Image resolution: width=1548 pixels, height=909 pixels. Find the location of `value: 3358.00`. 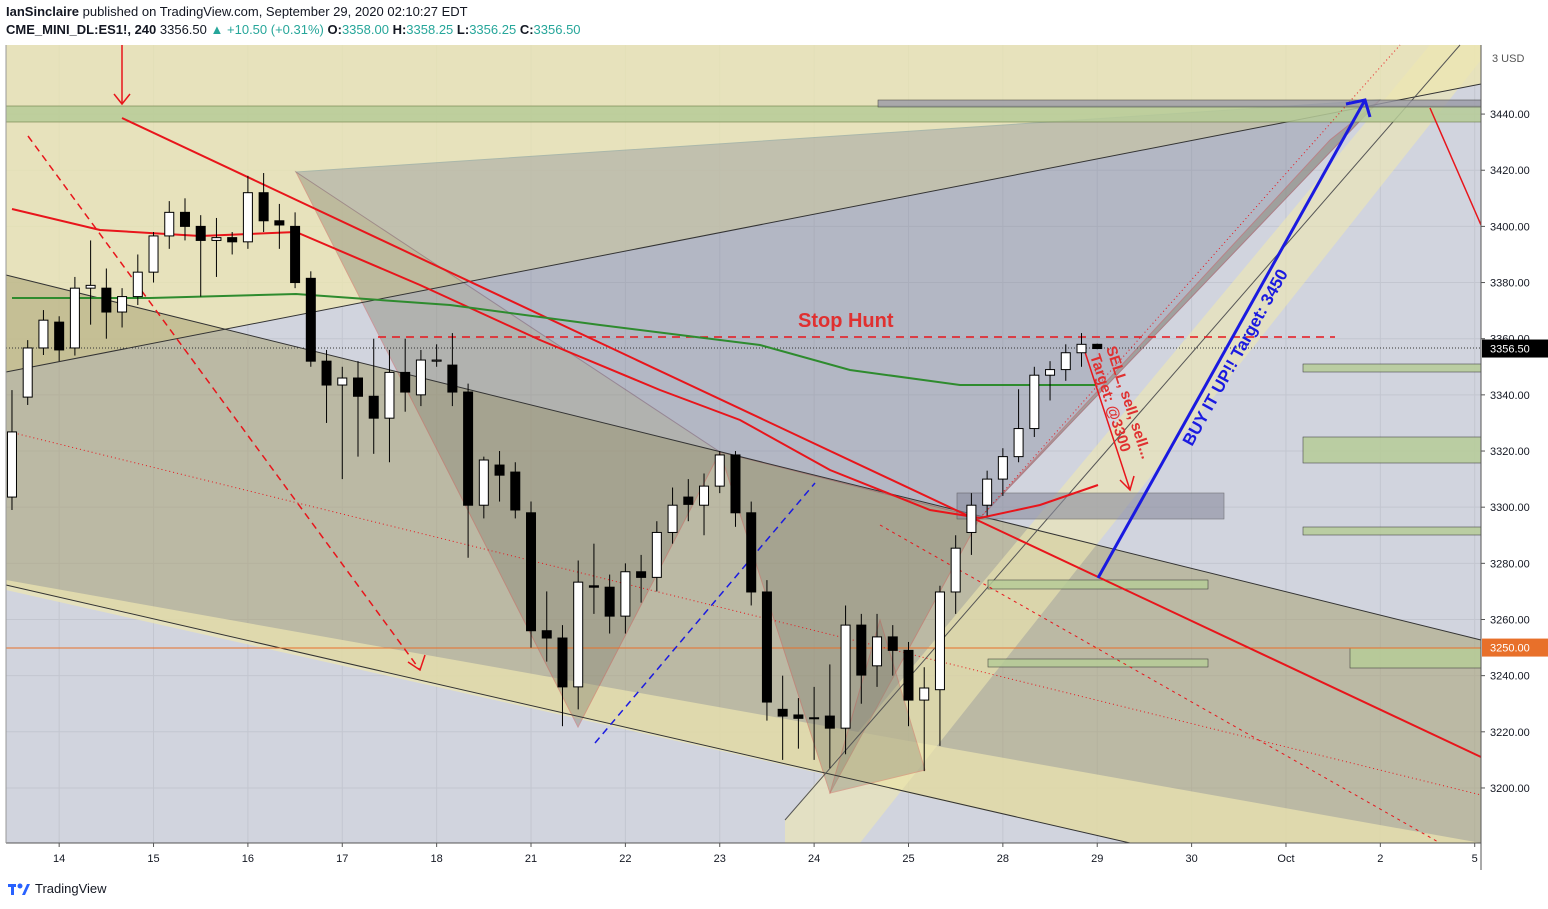

value: 3358.00 is located at coordinates (365, 29).